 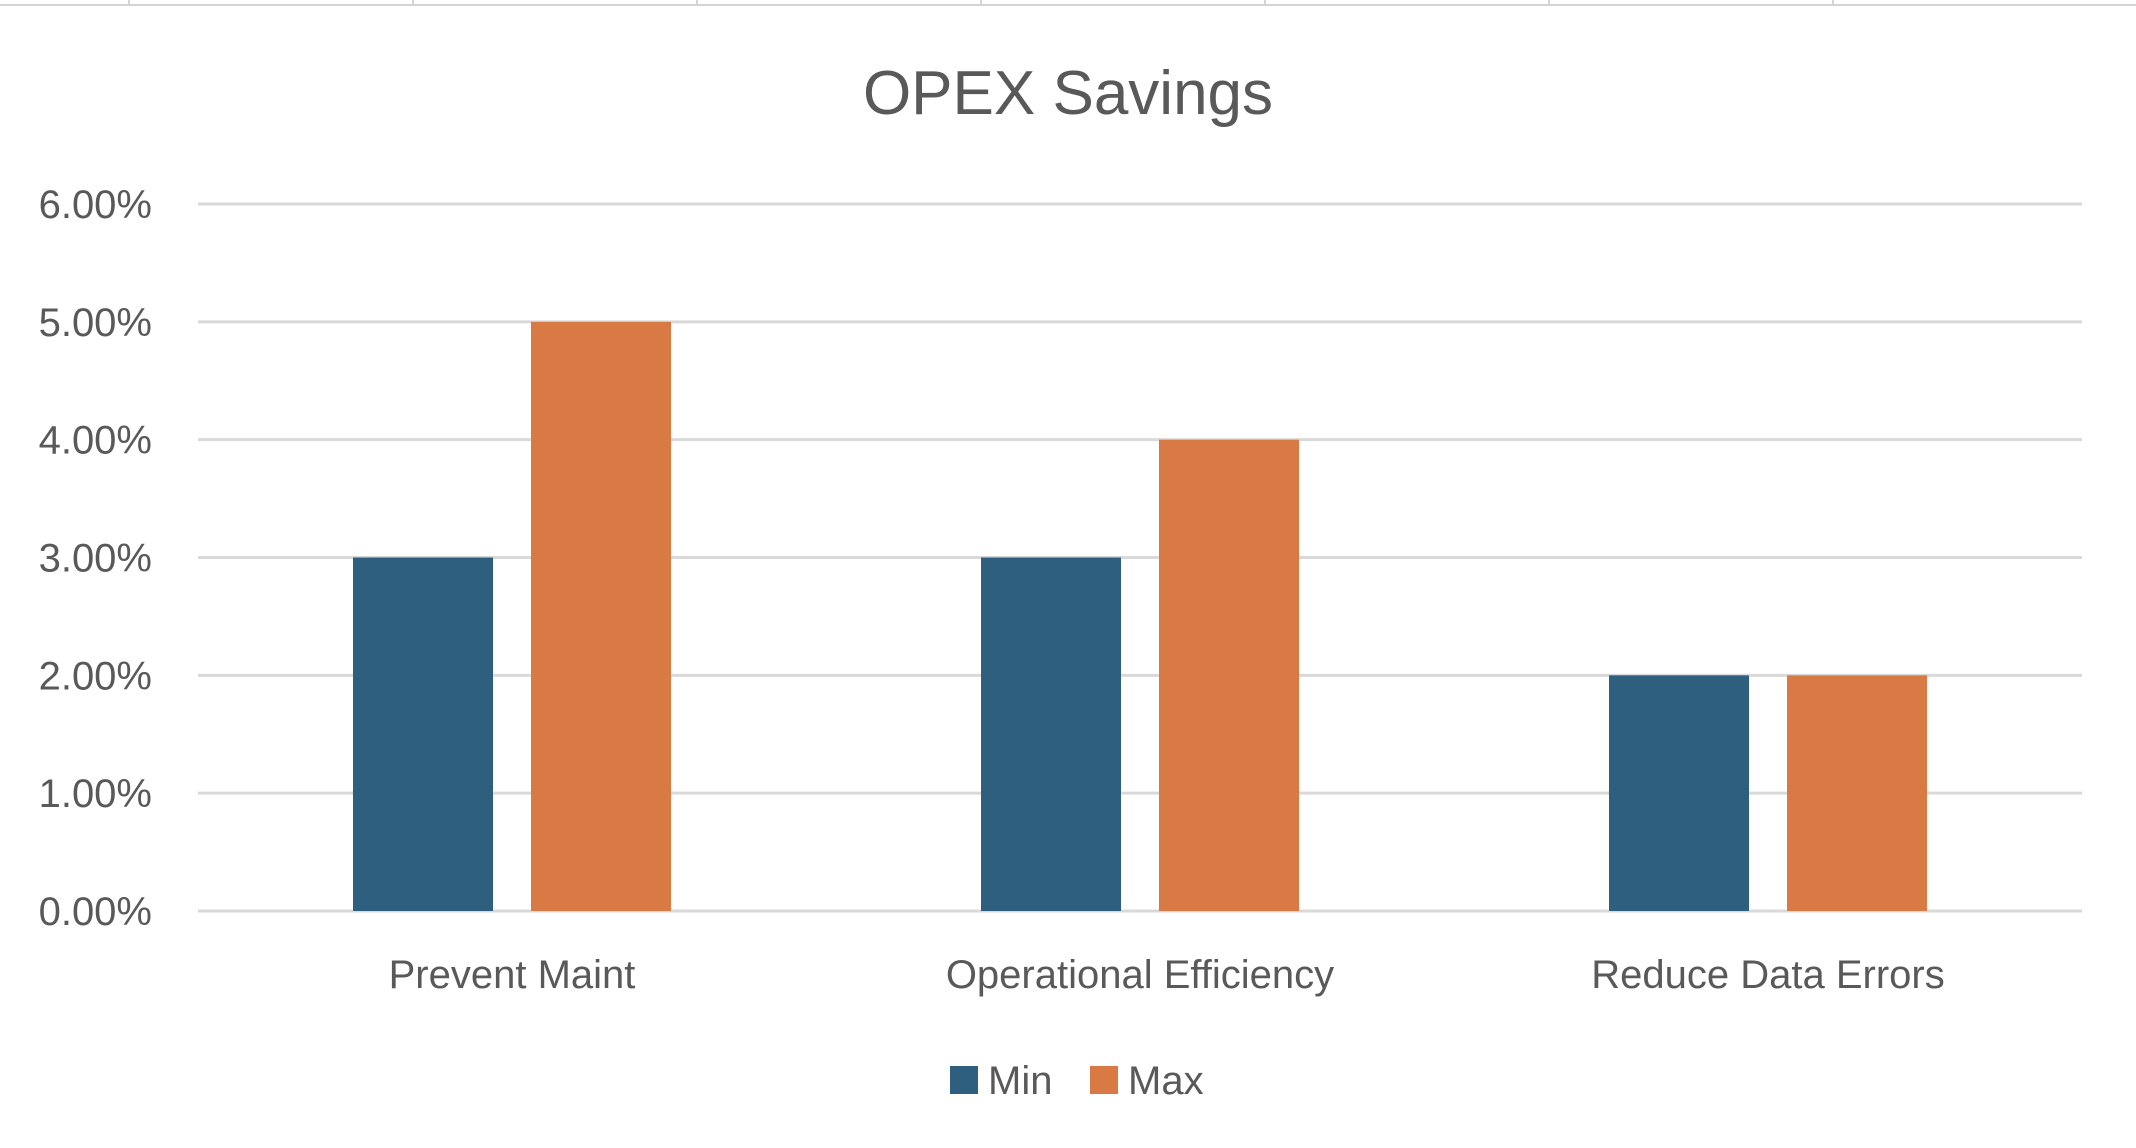 I want to click on legend-label-max: Max, so click(x=1166, y=1081).